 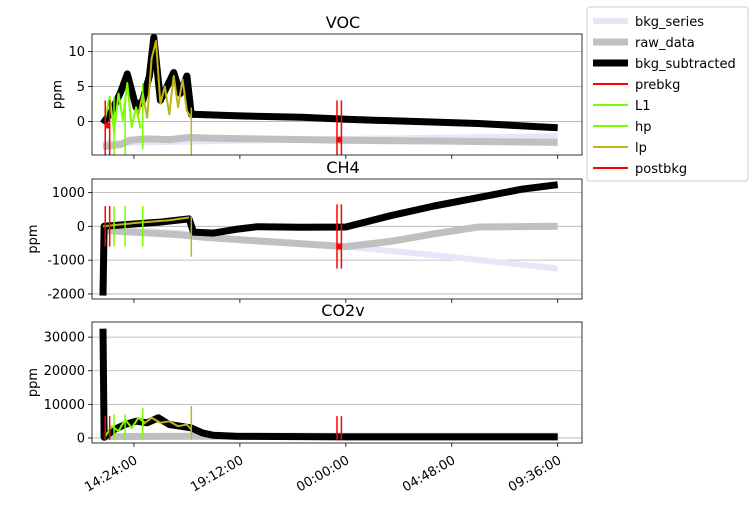 I want to click on y-tick-label: 10000, so click(x=64, y=405).